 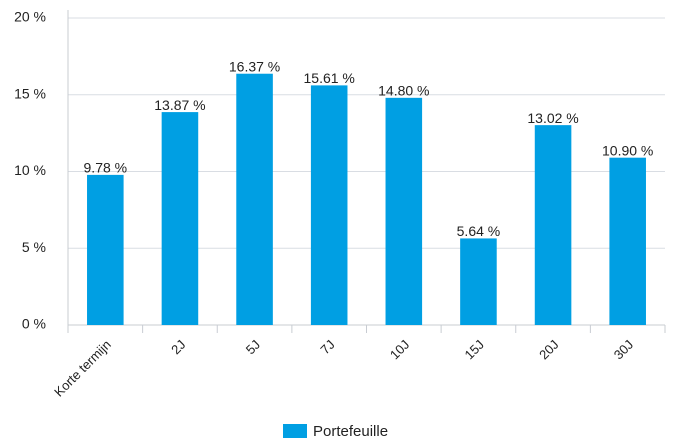 I want to click on y-tick-label: 15 %, so click(x=30, y=93).